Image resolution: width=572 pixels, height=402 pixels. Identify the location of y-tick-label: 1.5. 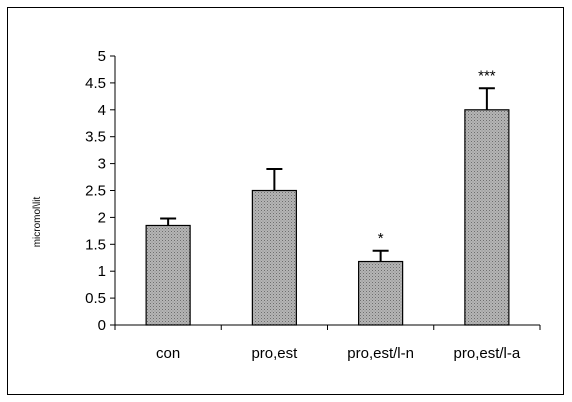
(95, 244).